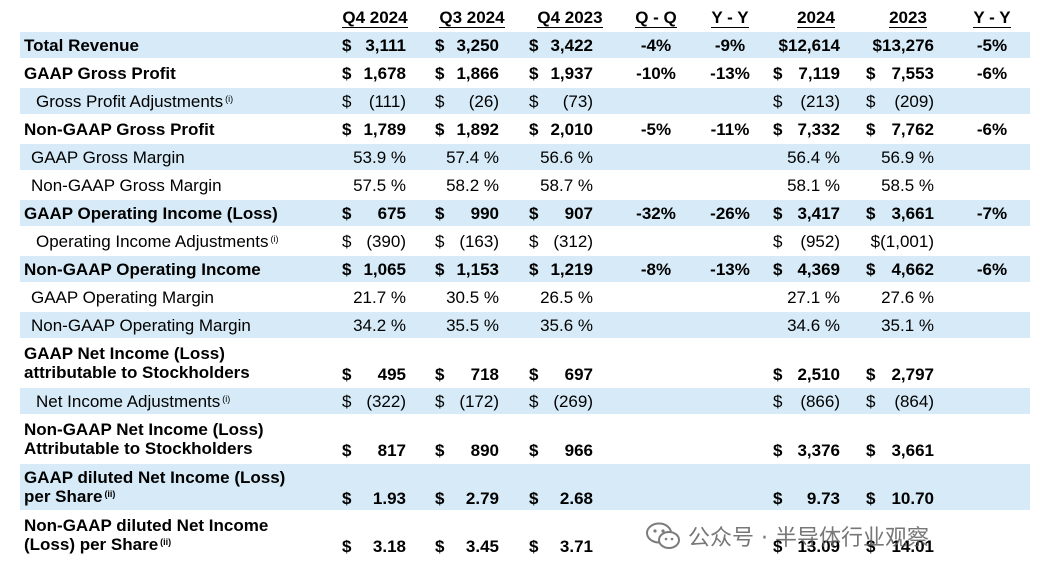  I want to click on cell-value: (269), so click(573, 401).